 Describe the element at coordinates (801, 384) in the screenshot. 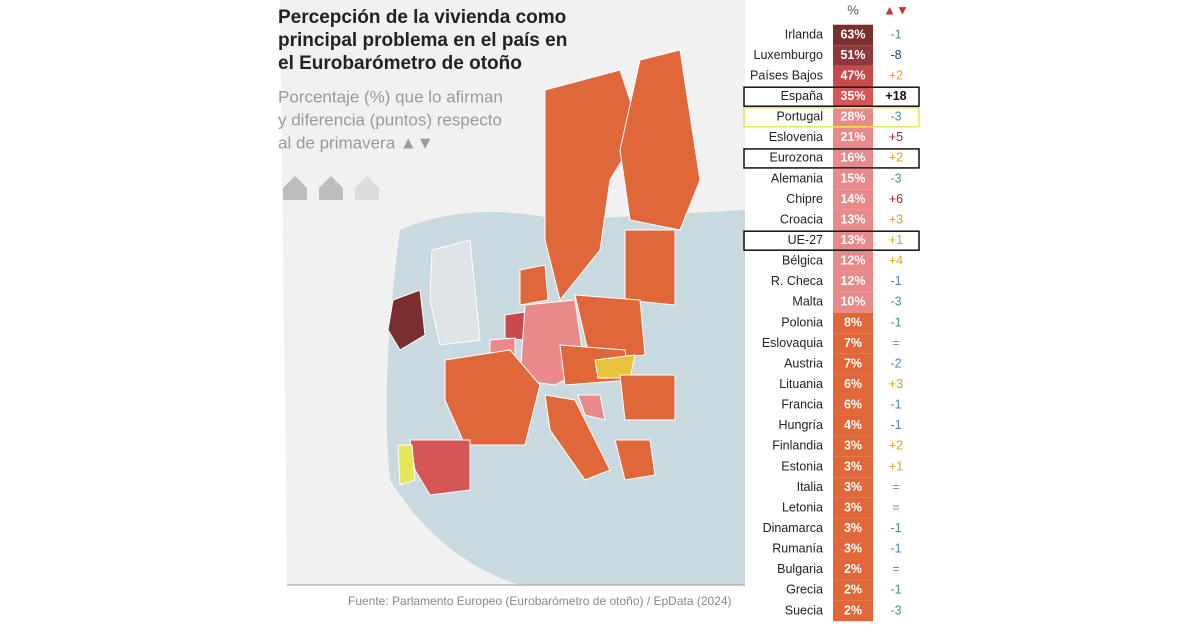

I see `country: Lituania` at that location.